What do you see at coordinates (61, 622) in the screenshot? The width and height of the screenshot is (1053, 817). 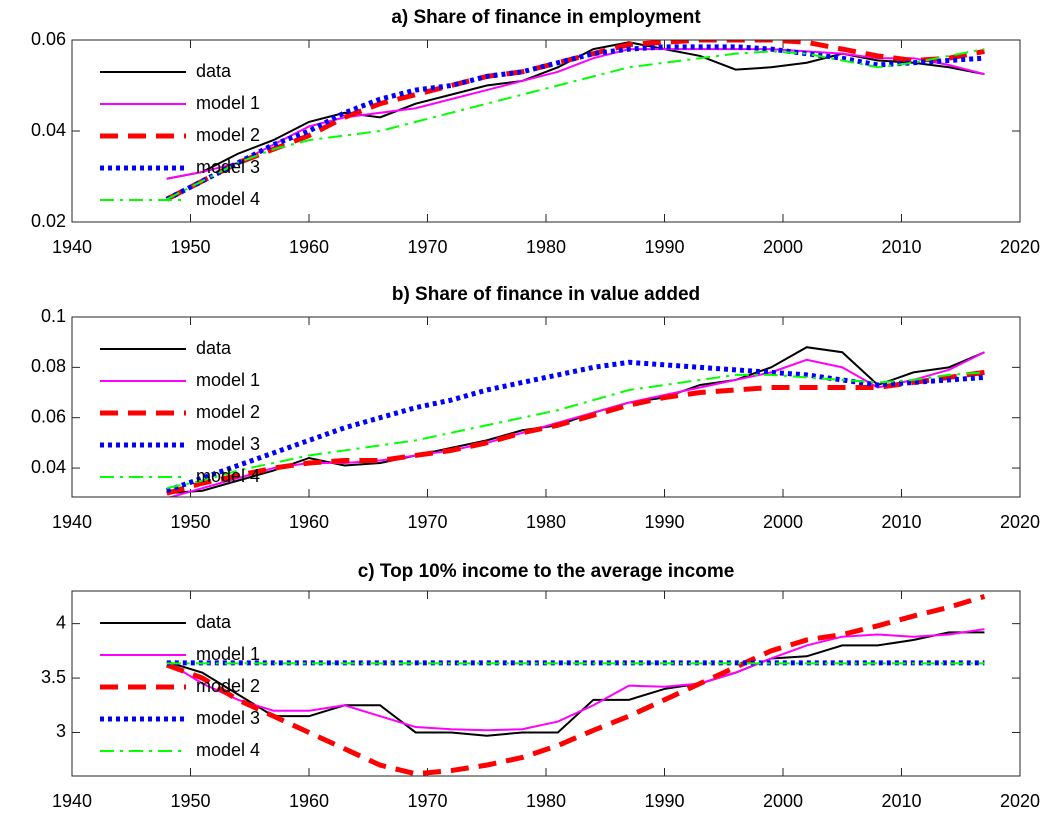 I see `y-tick-label: 4` at bounding box center [61, 622].